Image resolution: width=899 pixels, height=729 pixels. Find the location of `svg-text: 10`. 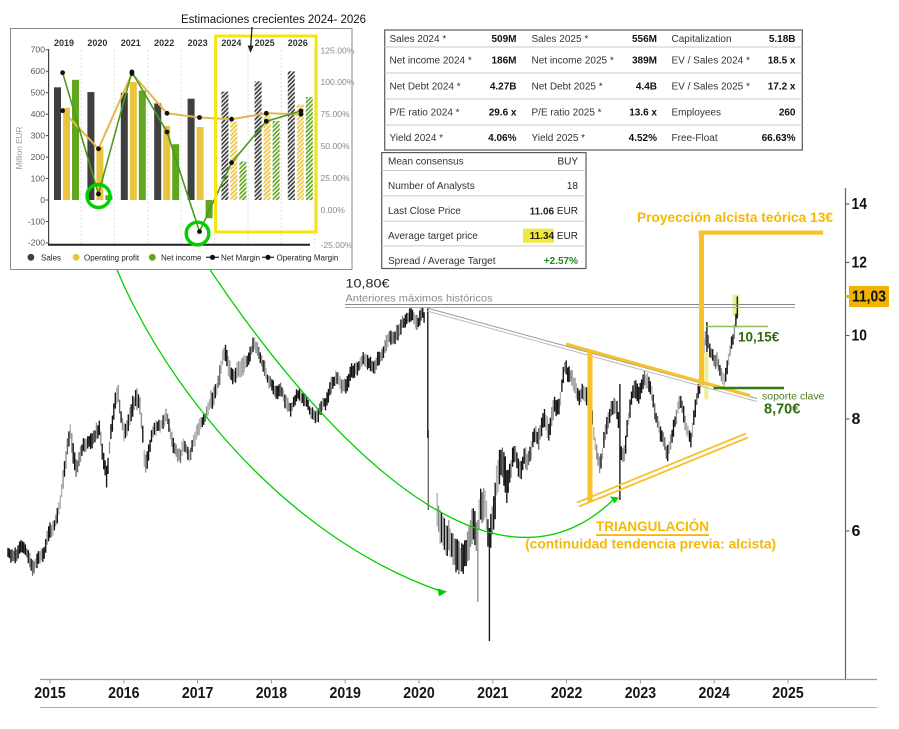

svg-text: 10 is located at coordinates (859, 336).